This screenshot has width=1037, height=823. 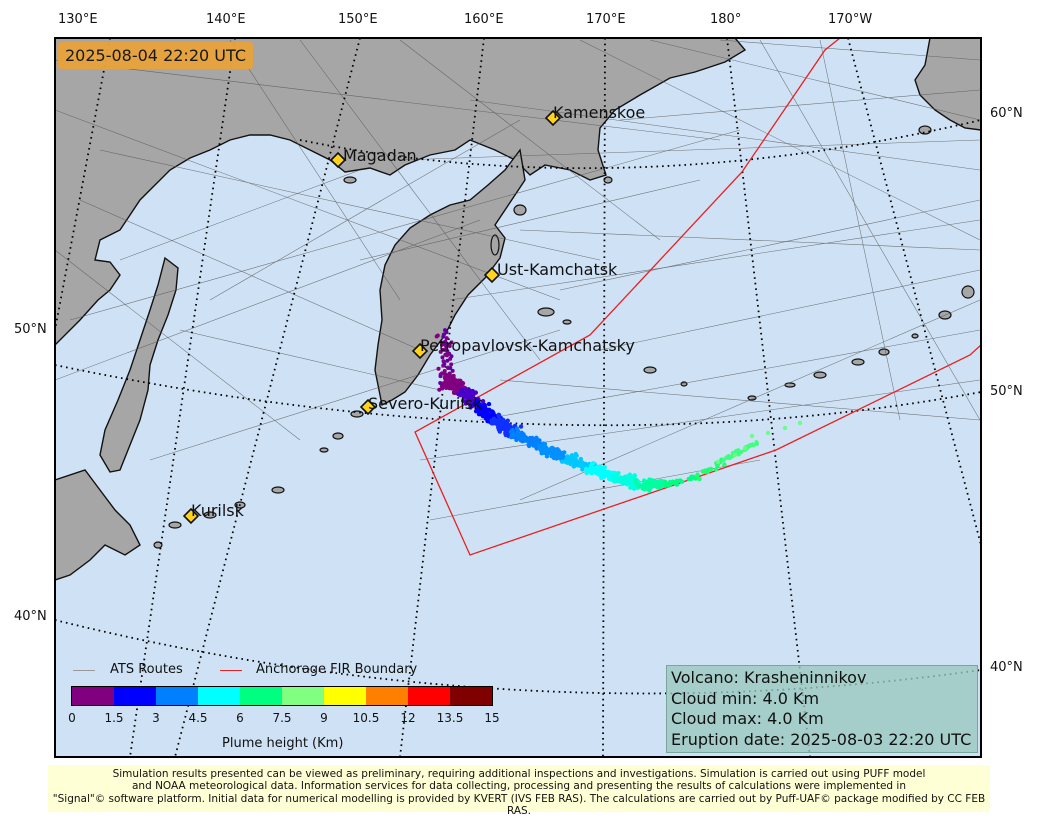 What do you see at coordinates (30, 616) in the screenshot?
I see `lat-label-left: 40°N` at bounding box center [30, 616].